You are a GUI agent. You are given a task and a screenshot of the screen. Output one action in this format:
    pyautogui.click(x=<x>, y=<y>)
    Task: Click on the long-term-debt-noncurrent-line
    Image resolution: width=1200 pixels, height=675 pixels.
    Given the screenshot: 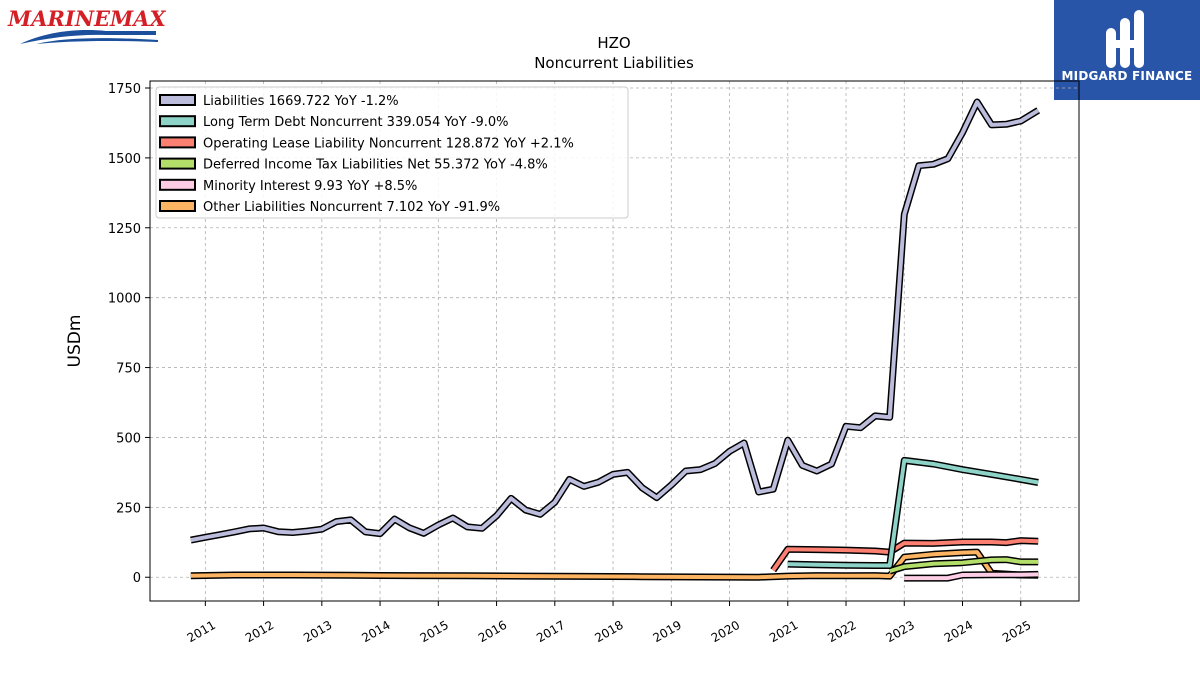 What is the action you would take?
    pyautogui.click(x=913, y=513)
    